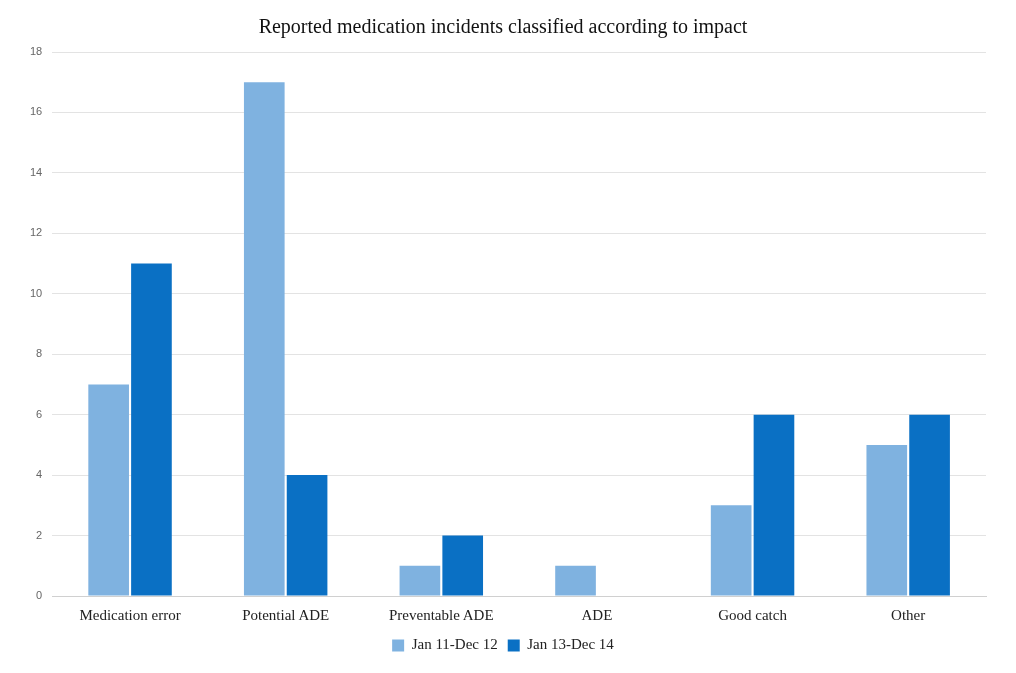  Describe the element at coordinates (503, 27) in the screenshot. I see `chart-title: Reported medication incidents classified according to impact` at that location.